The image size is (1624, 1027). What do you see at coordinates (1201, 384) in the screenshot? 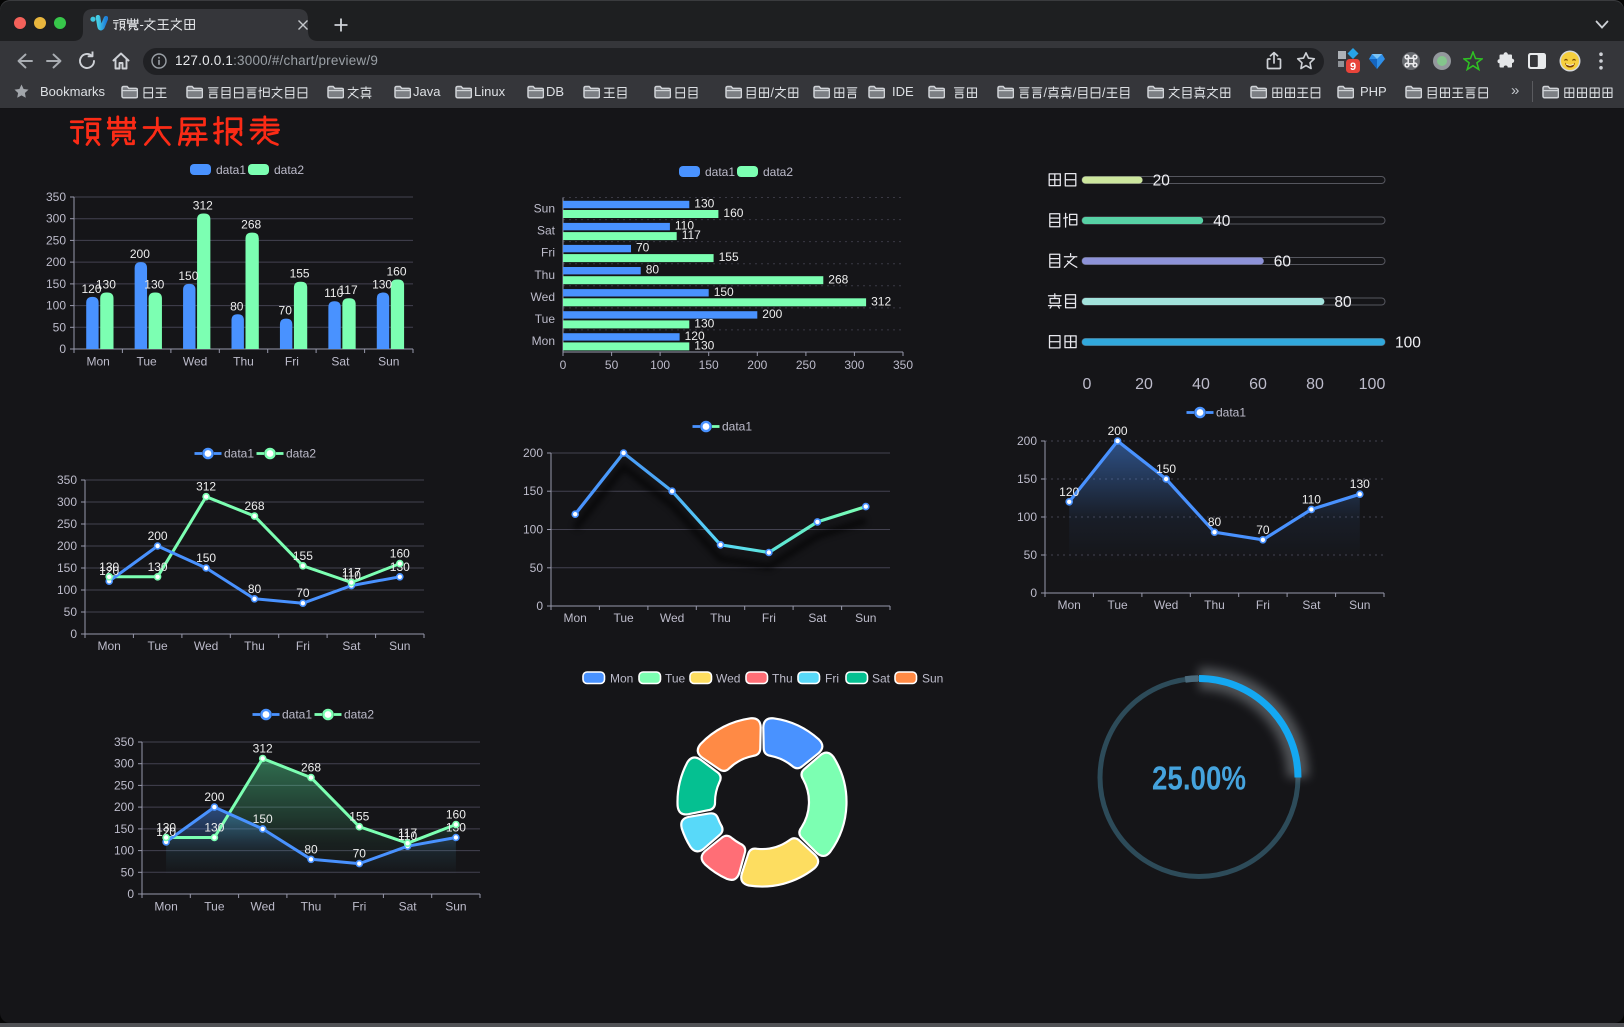
I see `svg-text: 40` at bounding box center [1201, 384].